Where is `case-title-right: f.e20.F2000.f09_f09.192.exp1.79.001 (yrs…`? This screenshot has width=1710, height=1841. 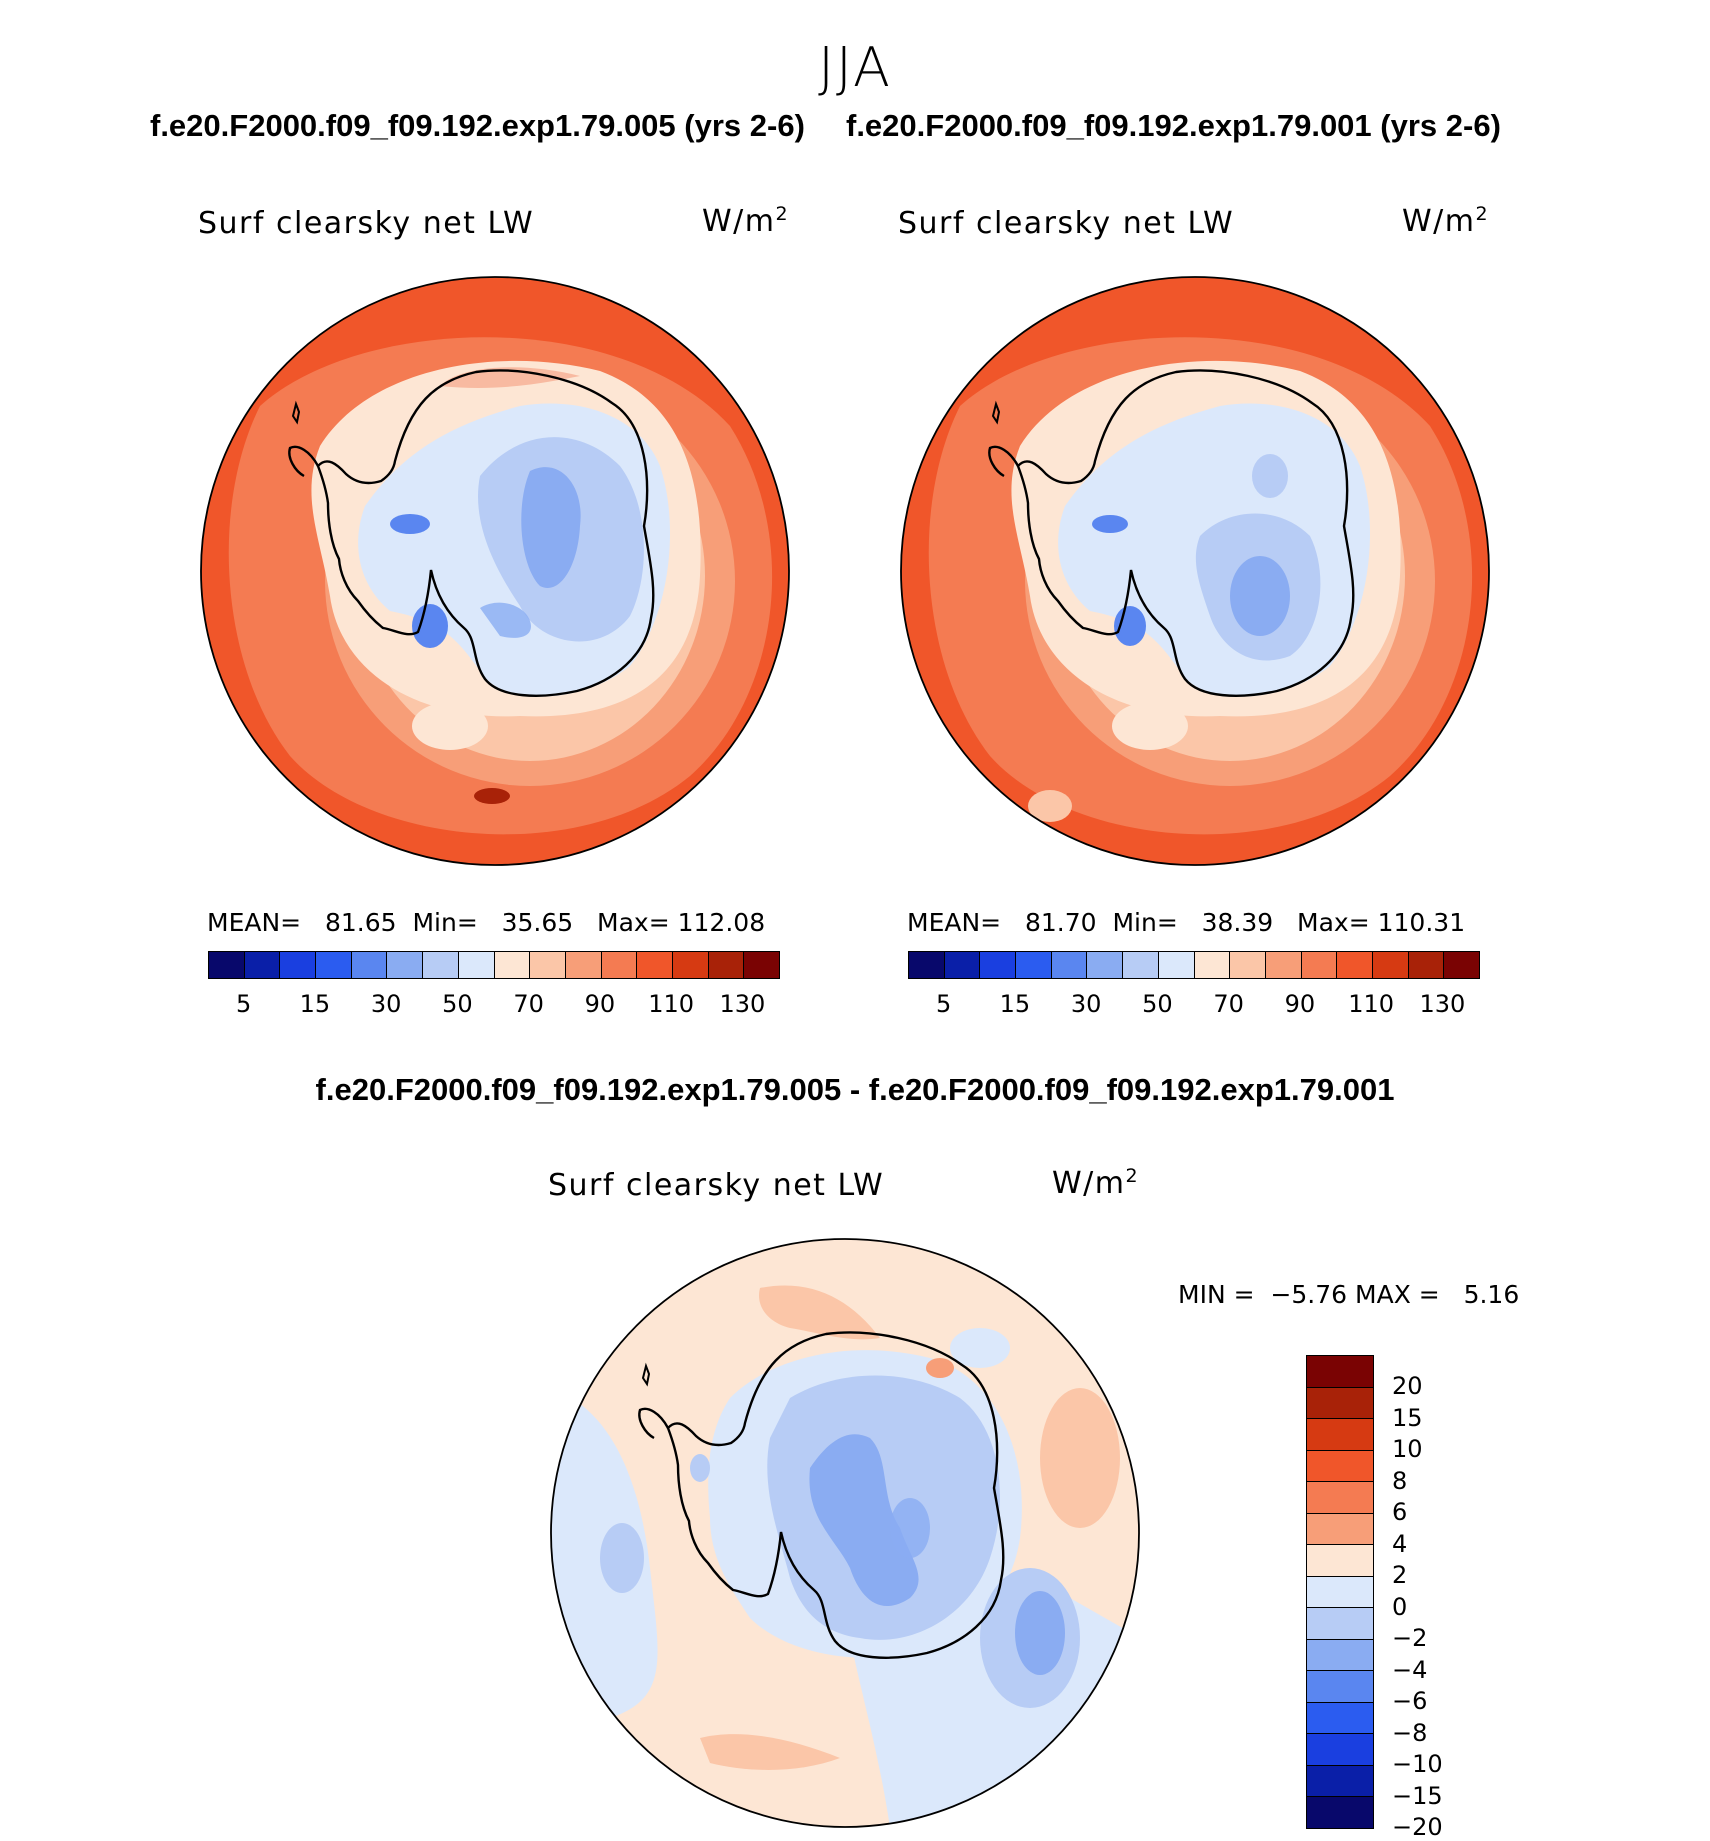
case-title-right: f.e20.F2000.f09_f09.192.exp1.79.001 (yrs… is located at coordinates (1173, 125).